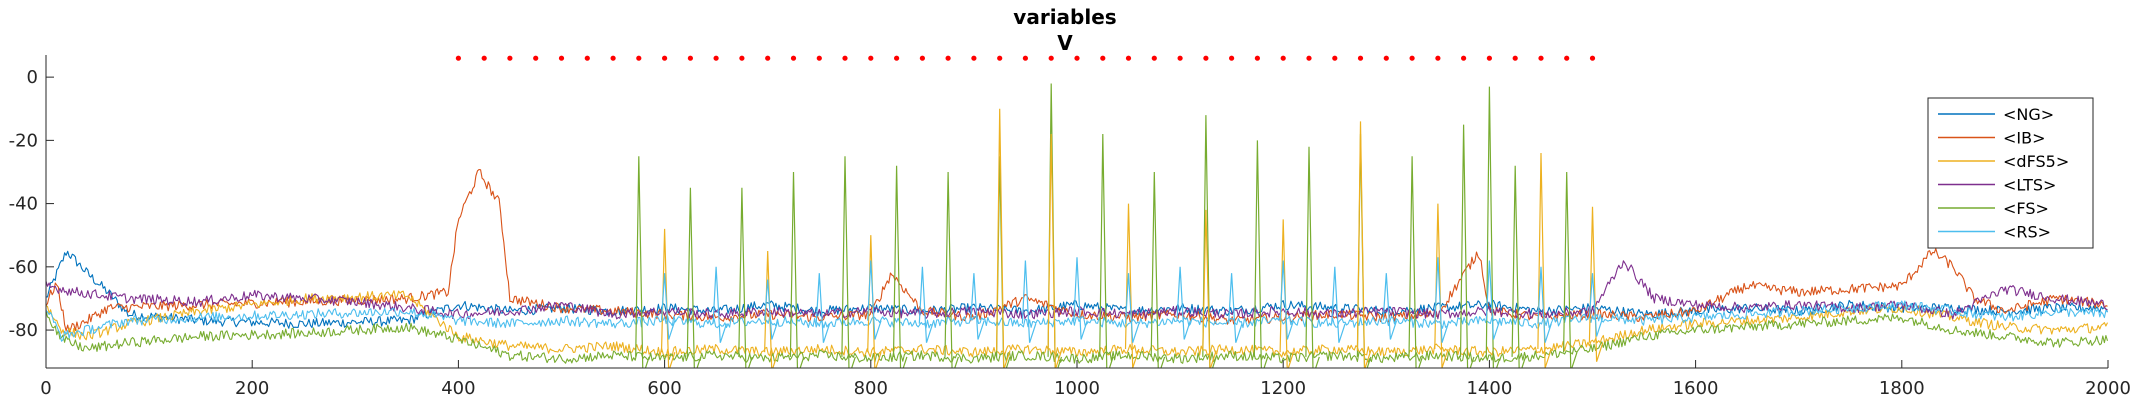  I want to click on legend-label: <IB>, so click(2024, 138).